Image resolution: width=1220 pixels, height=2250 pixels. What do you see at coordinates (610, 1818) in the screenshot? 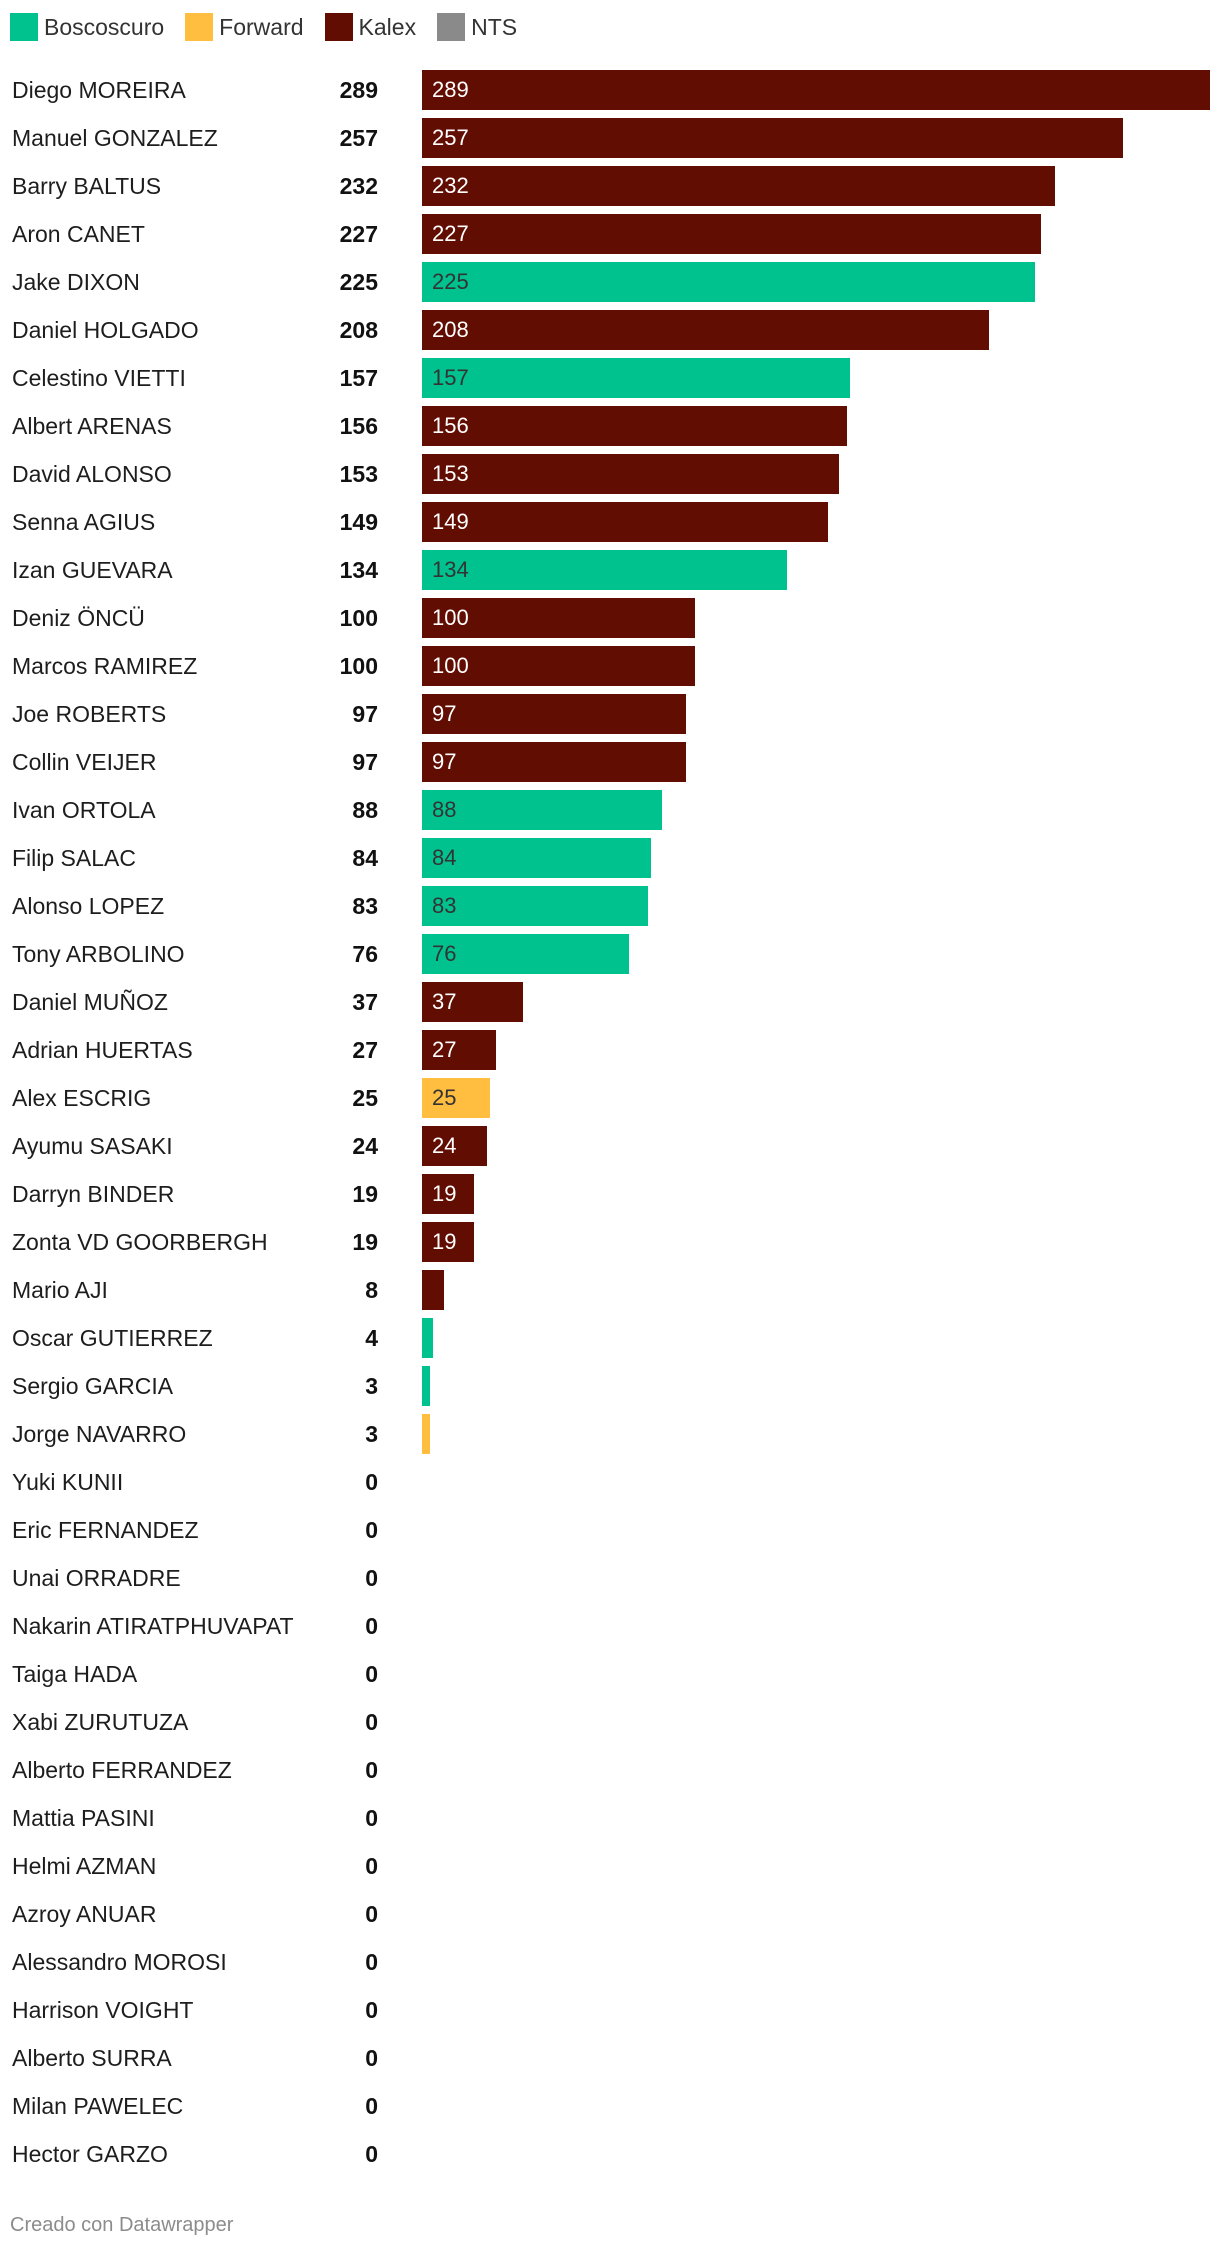
I see `chart-row: Mattia PASINI 0` at bounding box center [610, 1818].